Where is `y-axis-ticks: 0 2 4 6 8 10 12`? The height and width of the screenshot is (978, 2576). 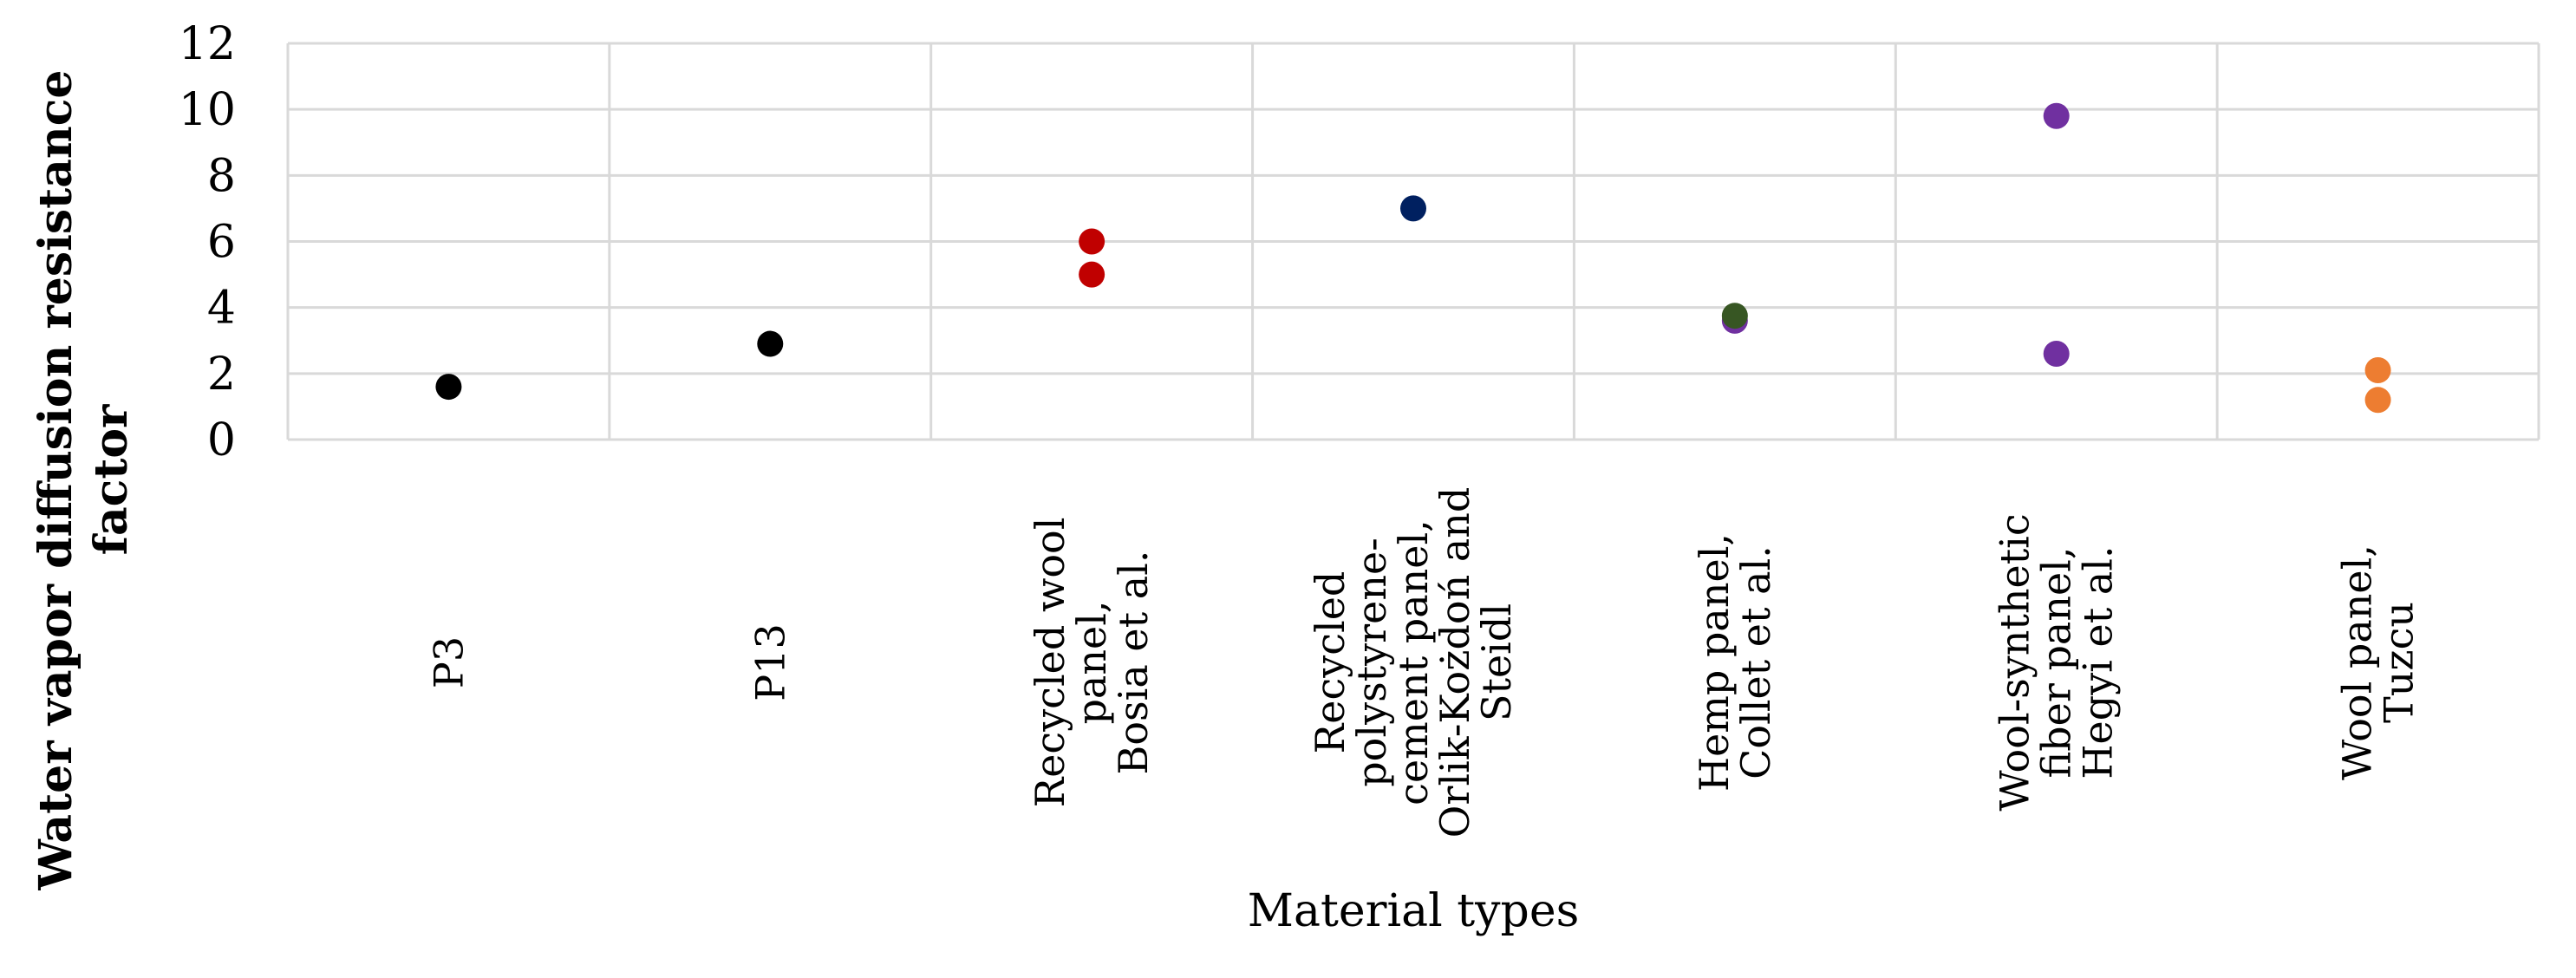
y-axis-ticks: 0 2 4 6 8 10 12 is located at coordinates (208, 242).